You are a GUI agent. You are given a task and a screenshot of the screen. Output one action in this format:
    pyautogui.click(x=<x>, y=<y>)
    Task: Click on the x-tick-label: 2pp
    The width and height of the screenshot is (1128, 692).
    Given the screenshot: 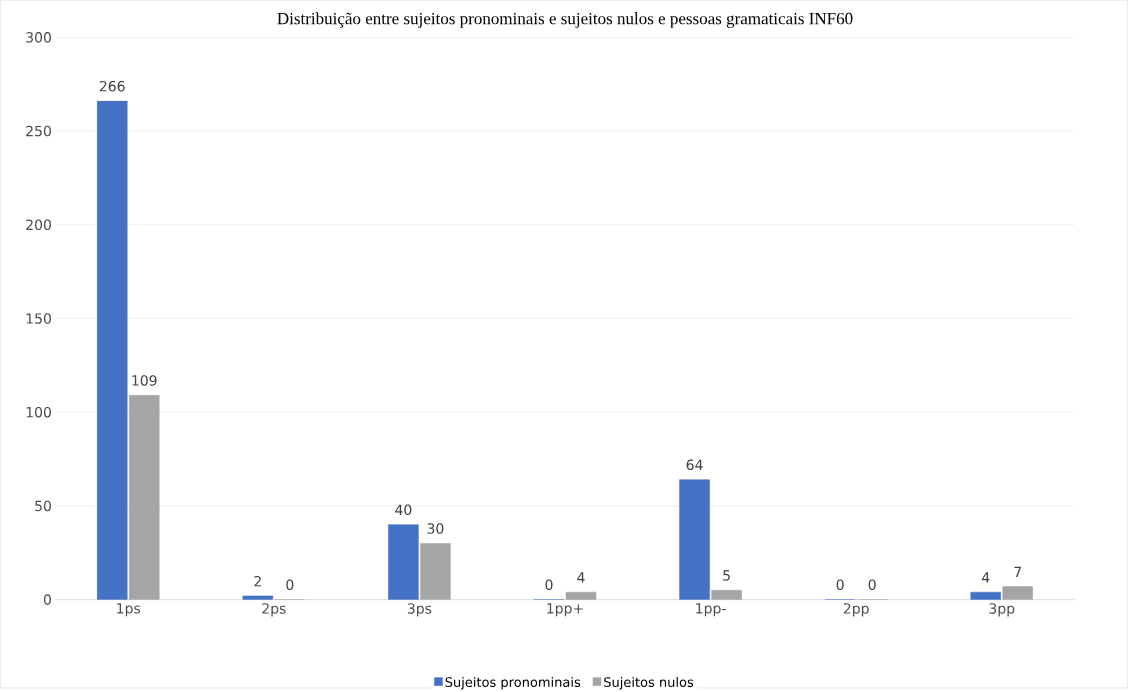 What is the action you would take?
    pyautogui.click(x=856, y=610)
    